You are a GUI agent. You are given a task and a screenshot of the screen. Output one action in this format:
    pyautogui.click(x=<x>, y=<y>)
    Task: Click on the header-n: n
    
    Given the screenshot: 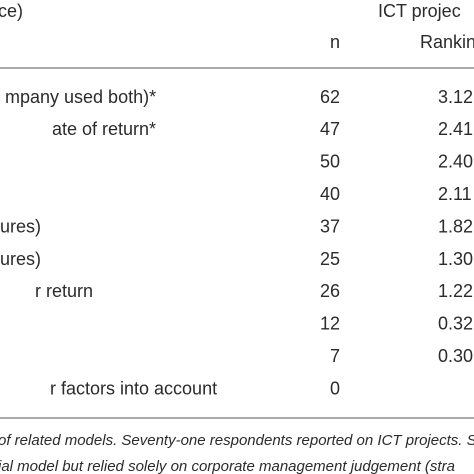 What is the action you would take?
    pyautogui.click(x=335, y=42)
    